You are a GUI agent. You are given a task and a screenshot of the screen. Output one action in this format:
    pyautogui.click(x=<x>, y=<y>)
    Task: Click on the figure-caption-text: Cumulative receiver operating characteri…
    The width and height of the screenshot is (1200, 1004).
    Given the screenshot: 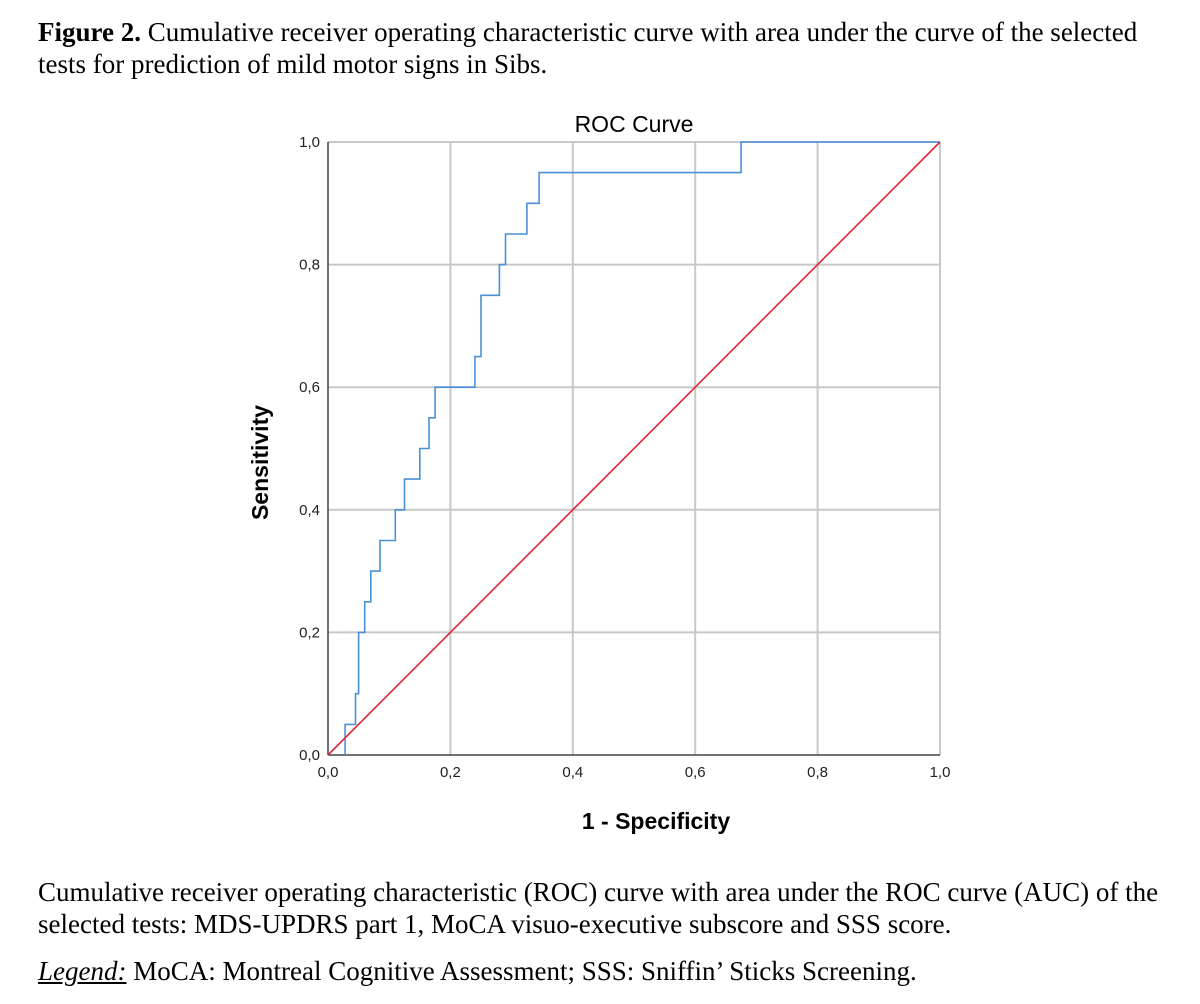 What is the action you would take?
    pyautogui.click(x=588, y=48)
    